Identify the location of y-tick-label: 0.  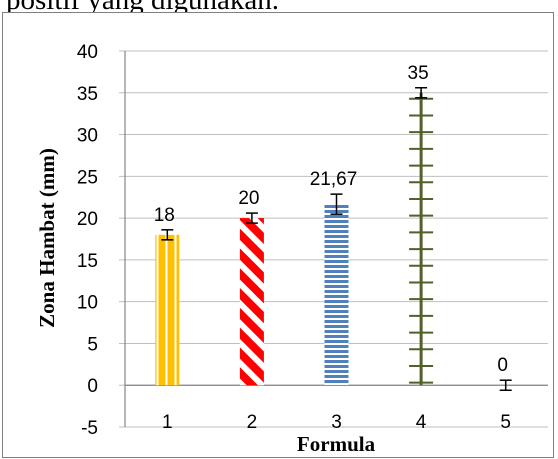
(92, 386).